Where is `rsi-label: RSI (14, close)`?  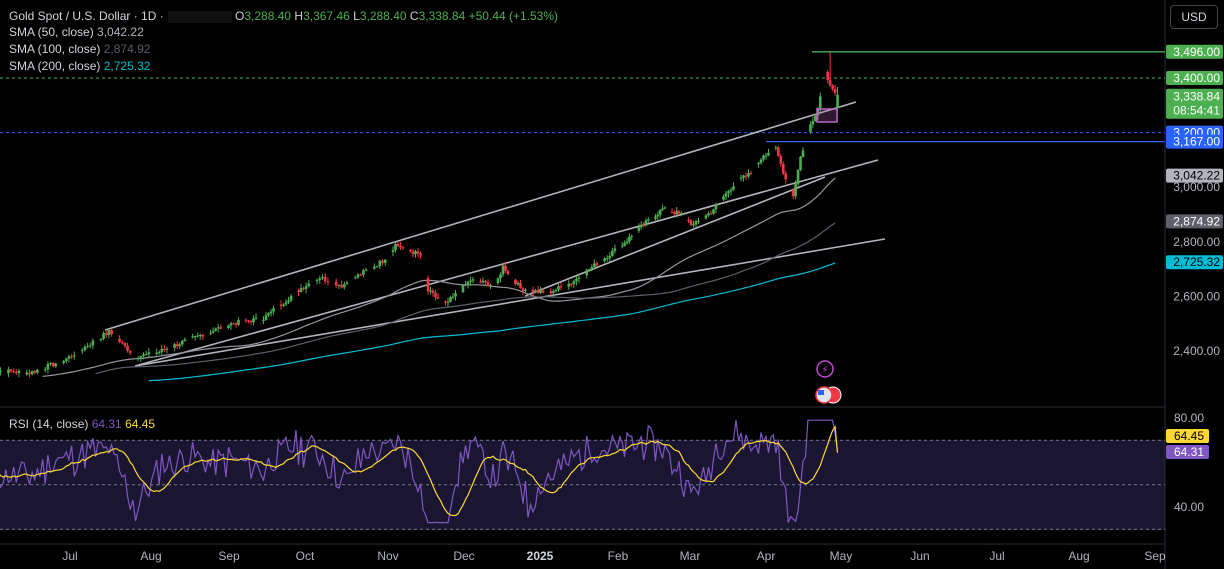
rsi-label: RSI (14, close) is located at coordinates (49, 424).